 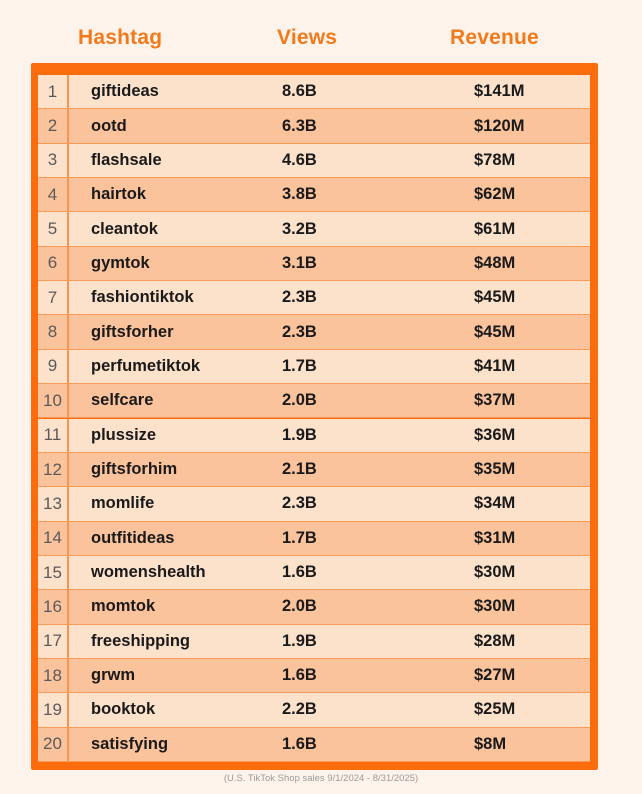 I want to click on hashtag-cell: gymtok, so click(x=120, y=262).